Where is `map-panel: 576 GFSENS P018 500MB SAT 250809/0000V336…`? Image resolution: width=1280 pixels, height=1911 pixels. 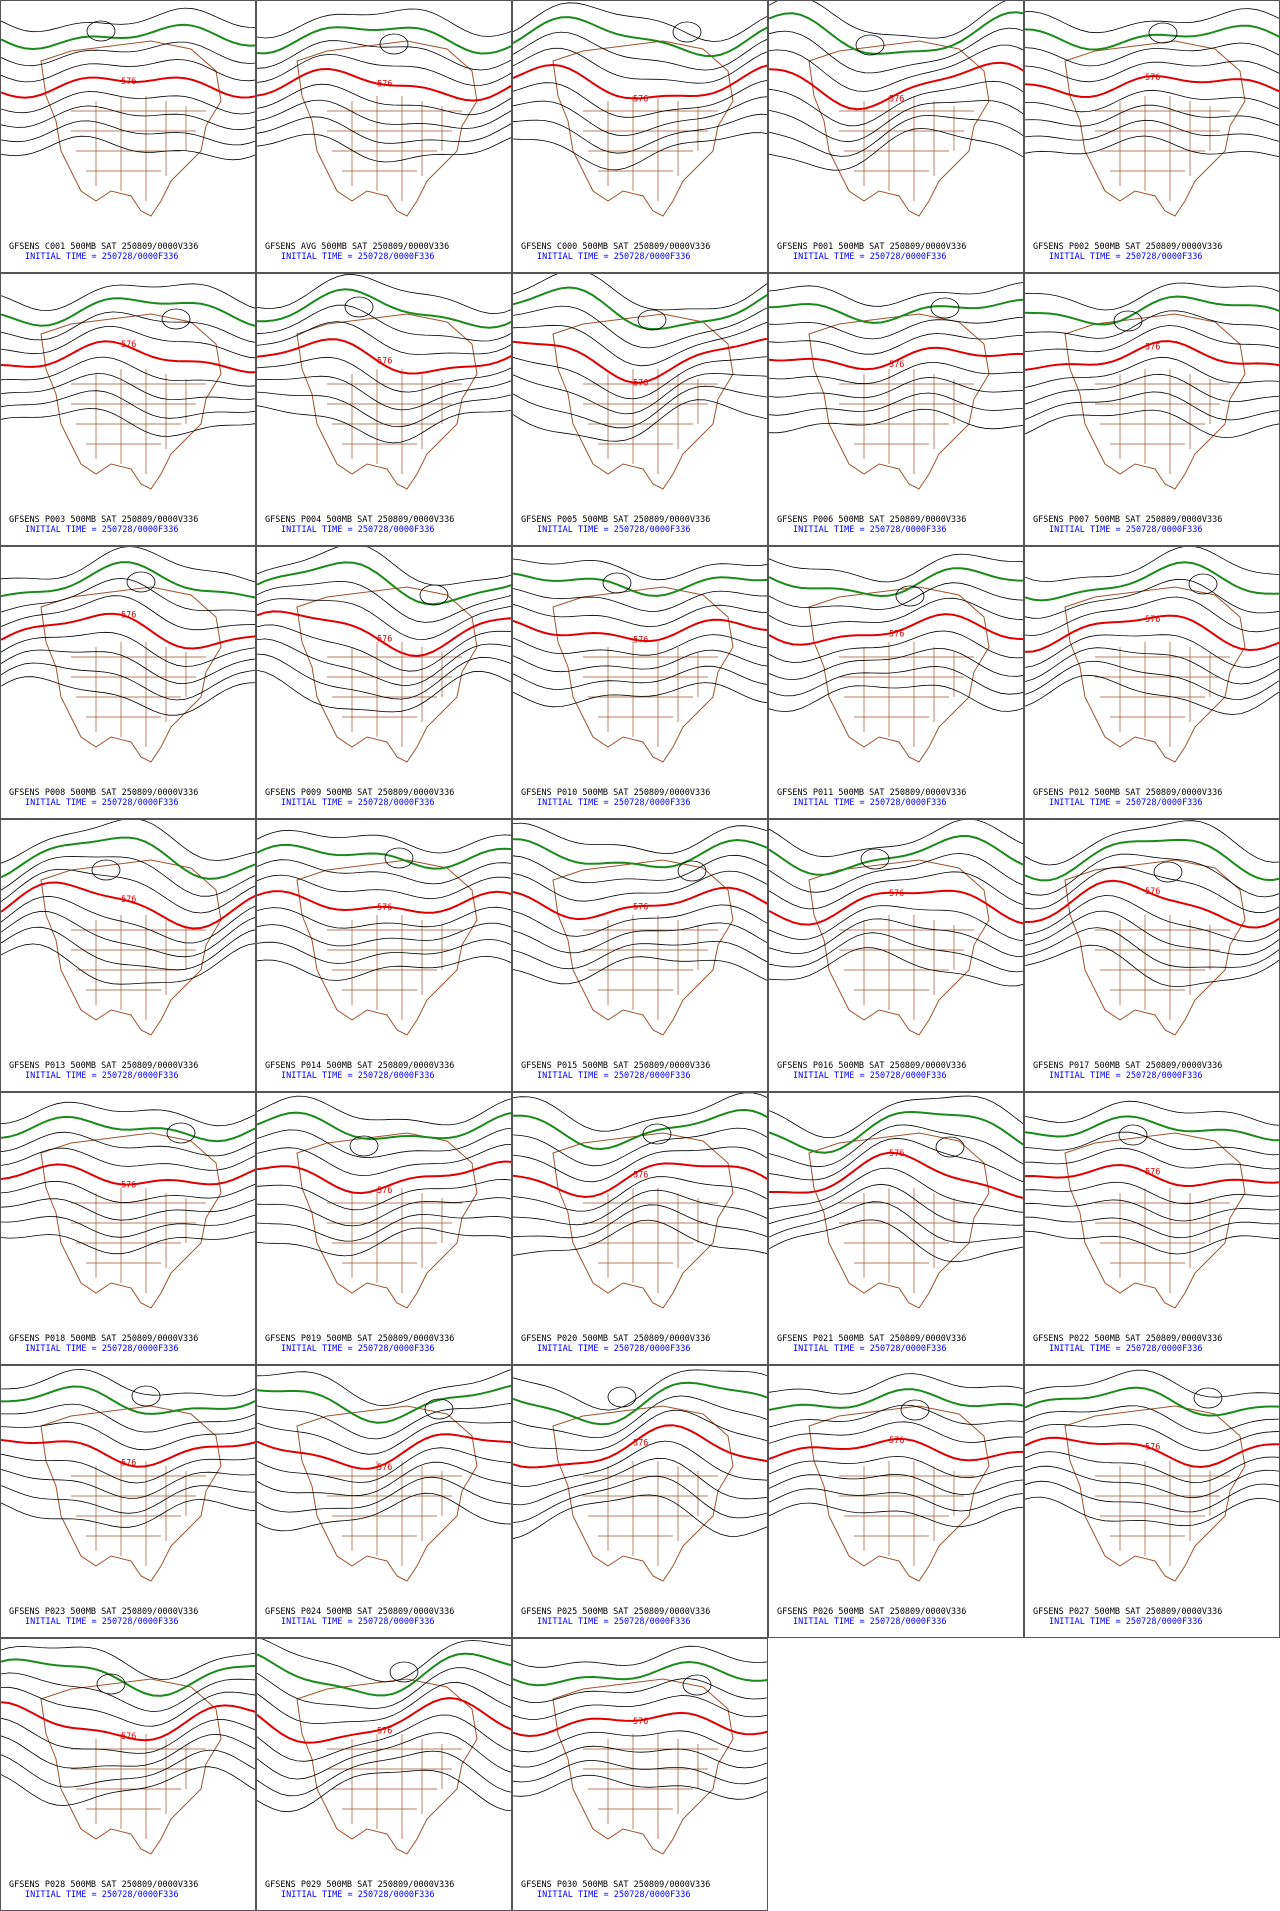 map-panel: 576 GFSENS P018 500MB SAT 250809/0000V336… is located at coordinates (128, 1228).